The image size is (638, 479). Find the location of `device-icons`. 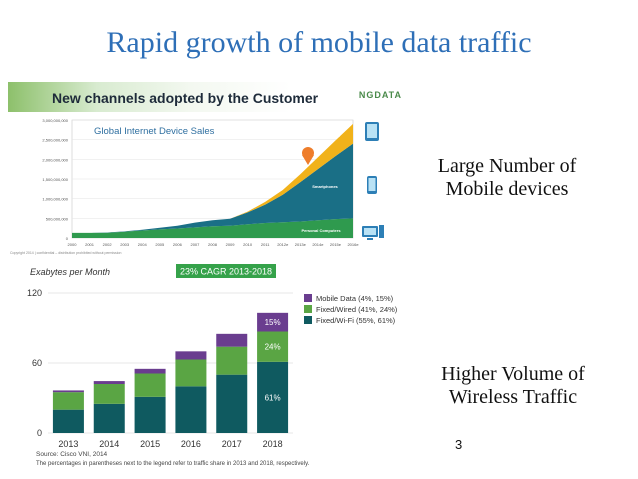

device-icons is located at coordinates (373, 181).